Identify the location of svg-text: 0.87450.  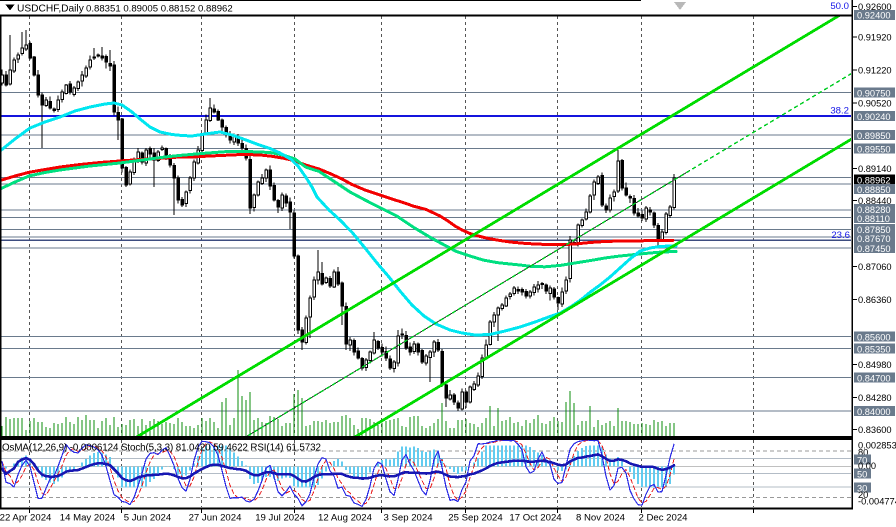
(874, 249).